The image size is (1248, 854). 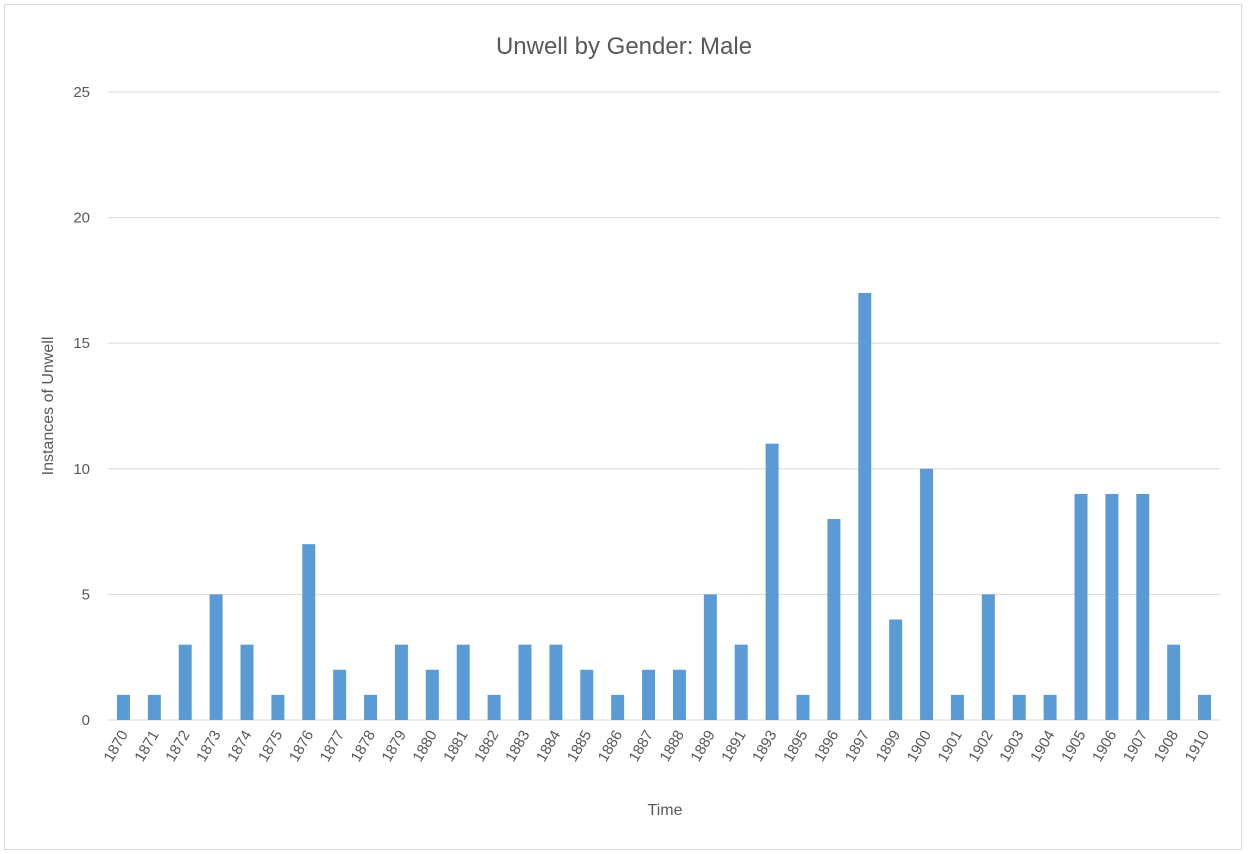 I want to click on bar-1905, so click(x=1081, y=606).